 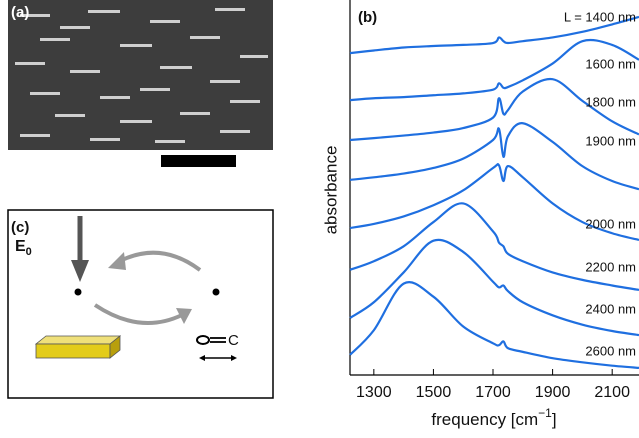 I want to click on field-symbol: E, so click(x=20, y=246).